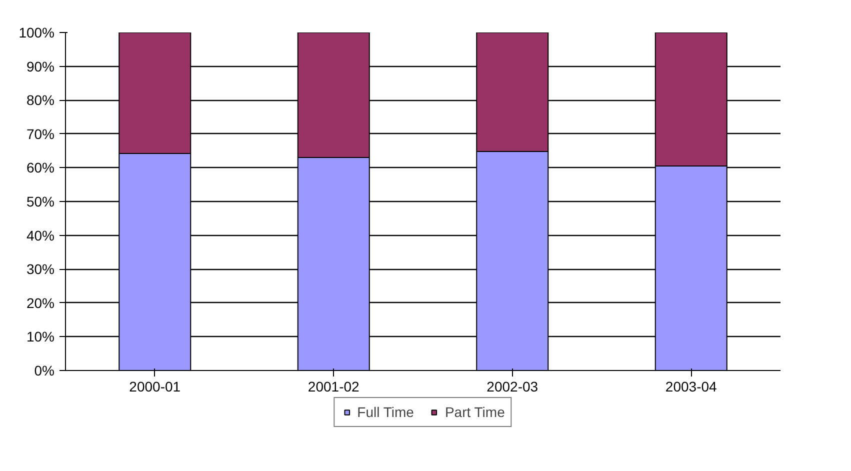  Describe the element at coordinates (385, 412) in the screenshot. I see `legend-label: Full Time` at that location.